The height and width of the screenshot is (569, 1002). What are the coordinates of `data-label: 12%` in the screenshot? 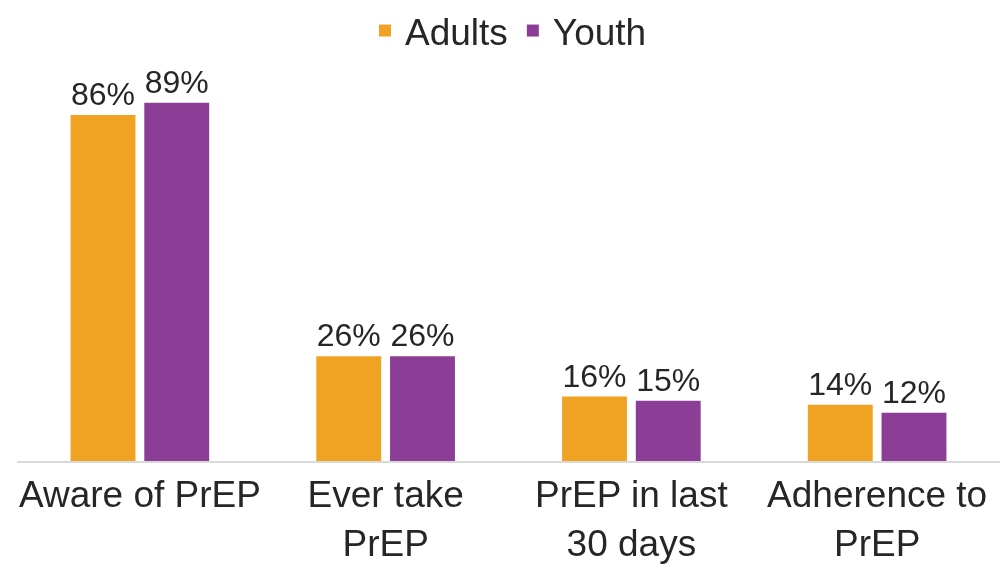 It's located at (914, 391).